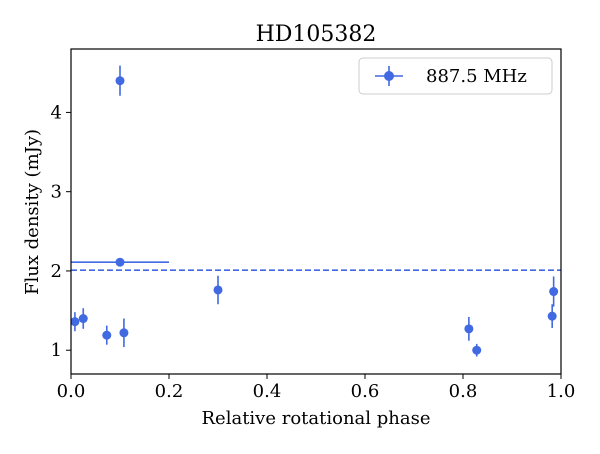 The width and height of the screenshot is (600, 454). I want to click on y-tick-label: 4, so click(56, 112).